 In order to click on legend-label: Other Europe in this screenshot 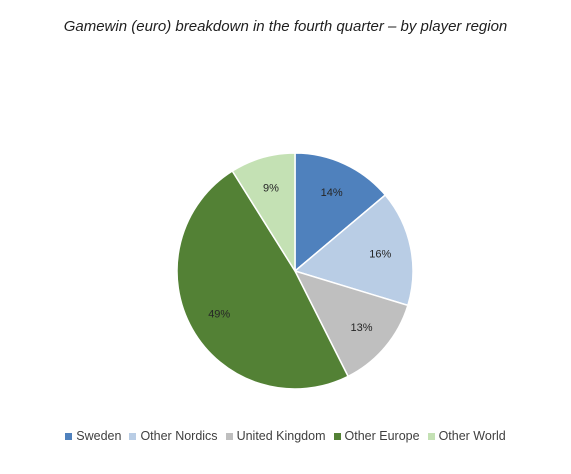, I will do `click(382, 436)`.